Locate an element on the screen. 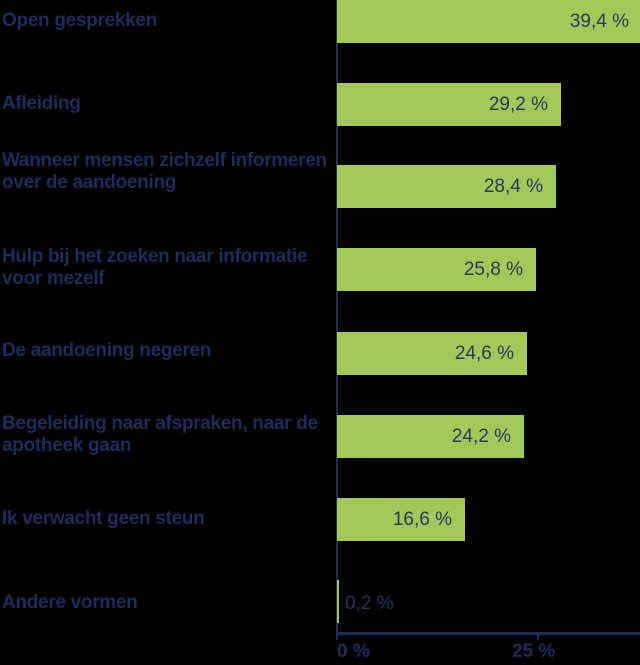 The image size is (640, 665). value-label: 25,8 % is located at coordinates (493, 269).